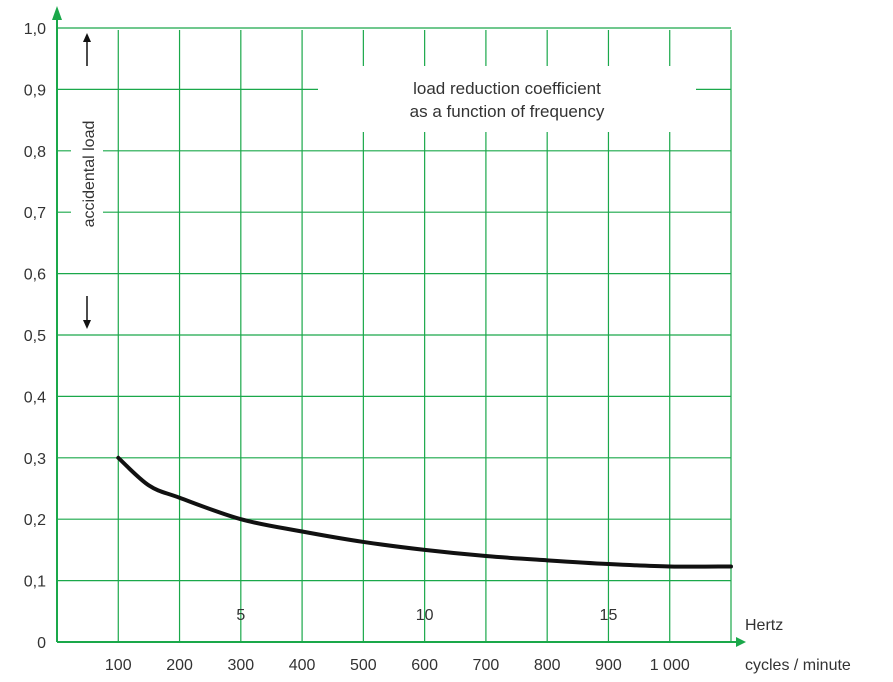  Describe the element at coordinates (35, 459) in the screenshot. I see `y-tick-label: 0,3` at that location.